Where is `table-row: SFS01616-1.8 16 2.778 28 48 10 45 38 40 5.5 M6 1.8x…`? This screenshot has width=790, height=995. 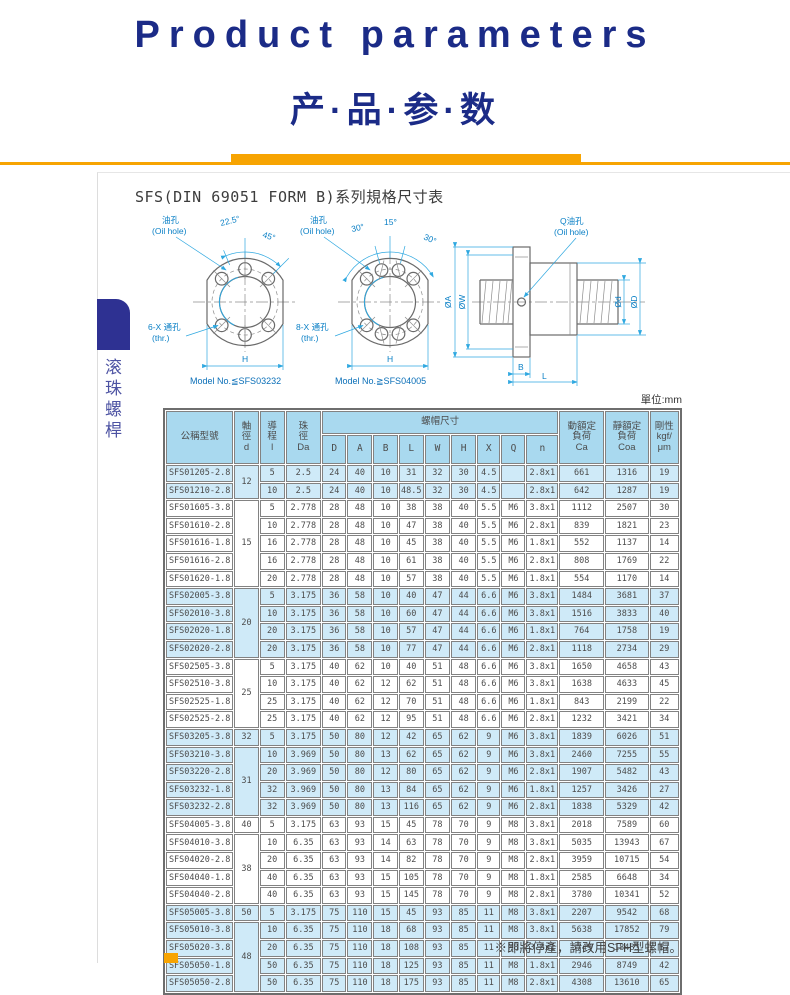 table-row: SFS01616-1.8 16 2.778 28 48 10 45 38 40 5.5 M6 1.8x… is located at coordinates (422, 543).